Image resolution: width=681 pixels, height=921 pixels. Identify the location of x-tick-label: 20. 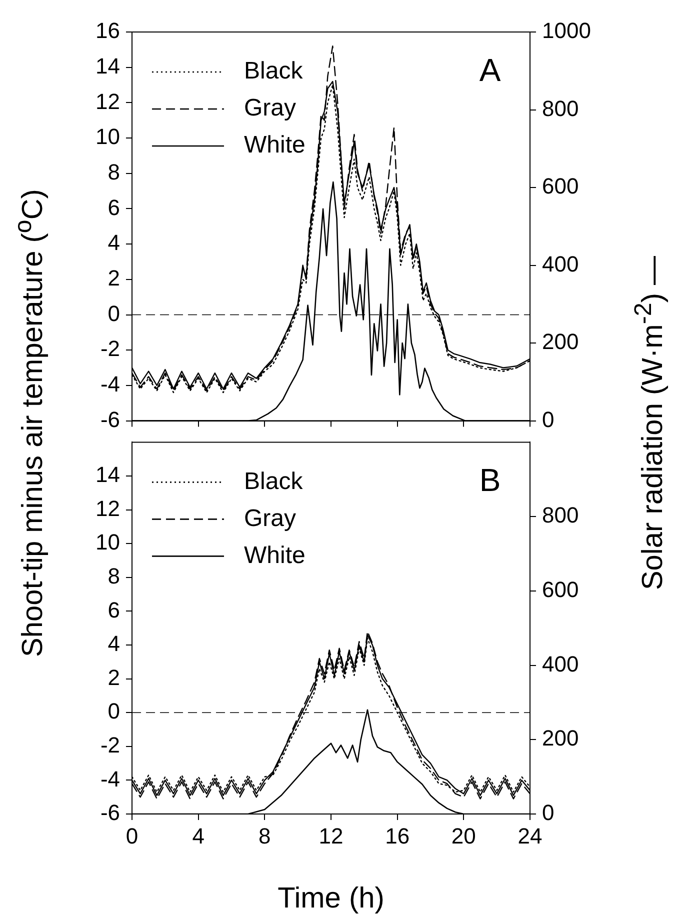
(463, 835).